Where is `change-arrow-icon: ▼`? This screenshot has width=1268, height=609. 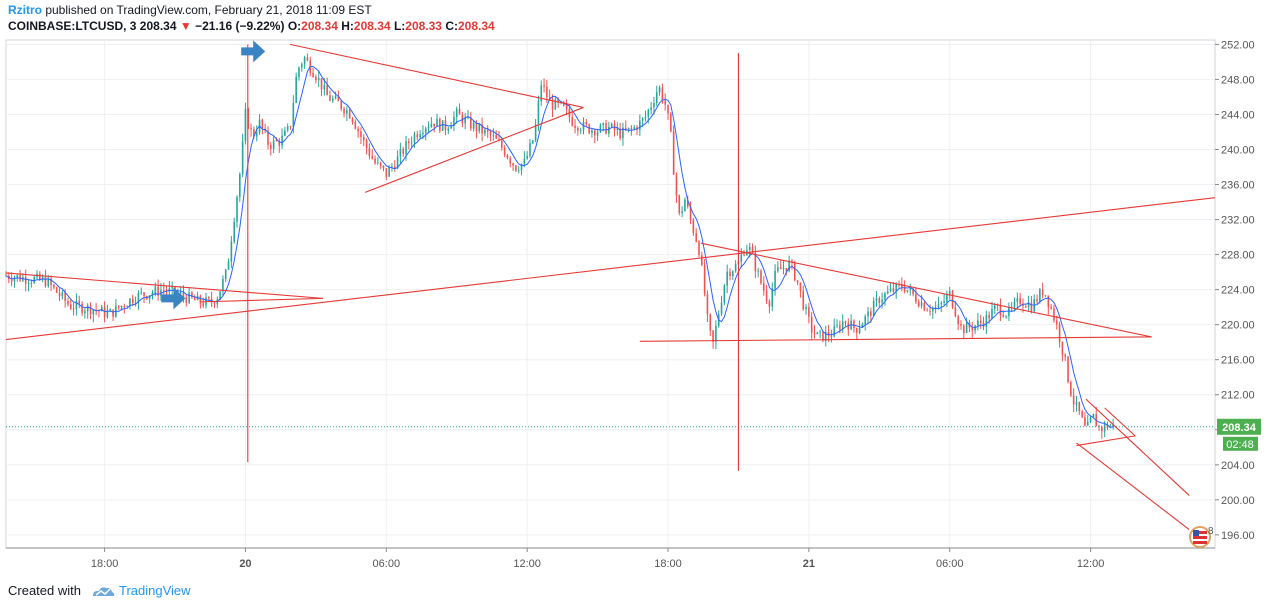 change-arrow-icon: ▼ is located at coordinates (185, 26).